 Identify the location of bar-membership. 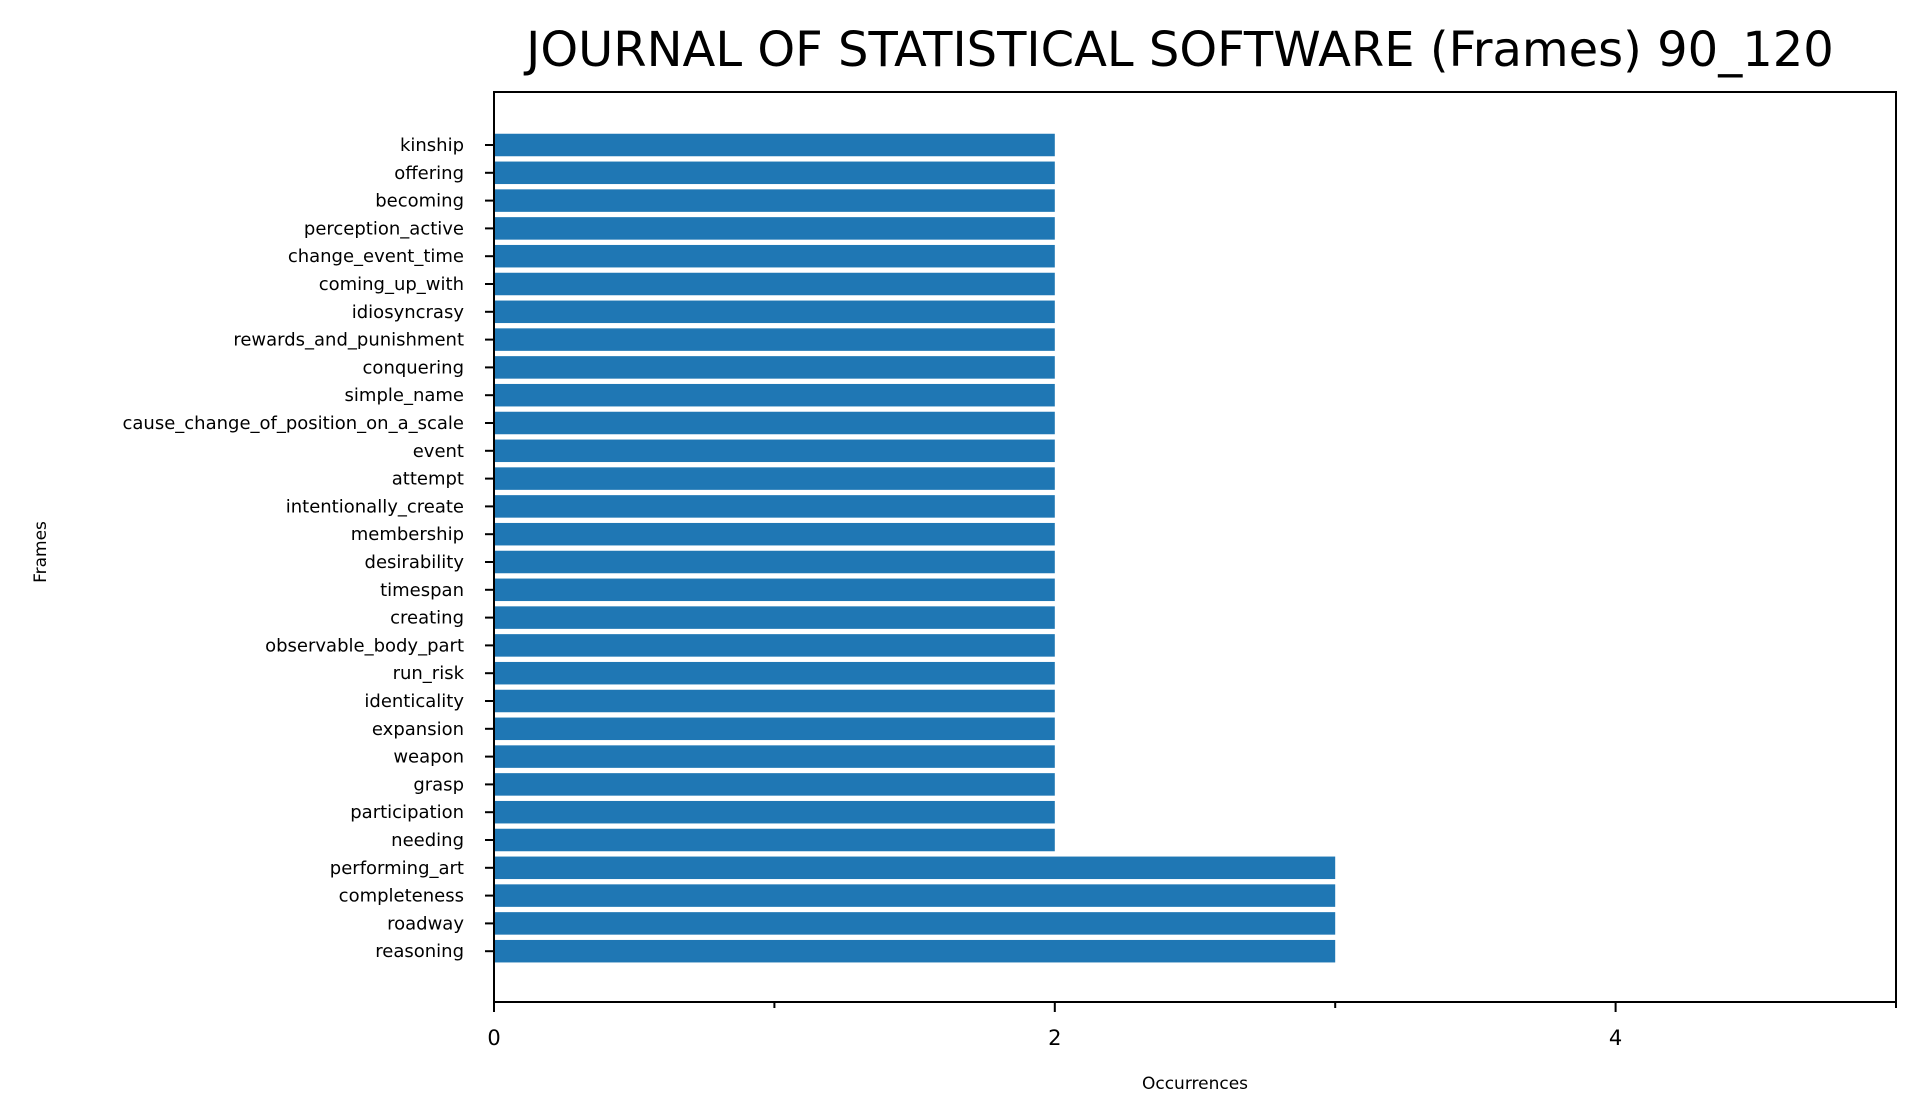
(774, 534).